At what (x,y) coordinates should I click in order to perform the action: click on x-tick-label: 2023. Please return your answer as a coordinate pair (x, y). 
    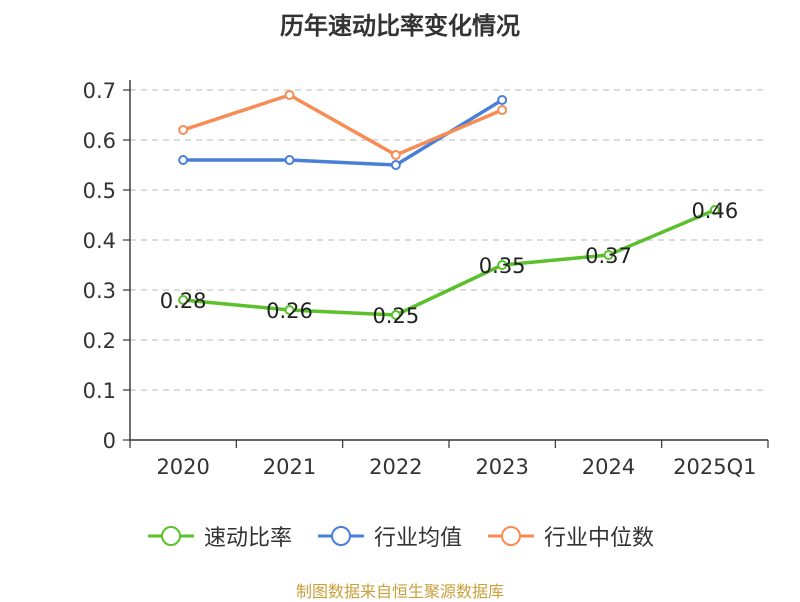
    Looking at the image, I should click on (501, 467).